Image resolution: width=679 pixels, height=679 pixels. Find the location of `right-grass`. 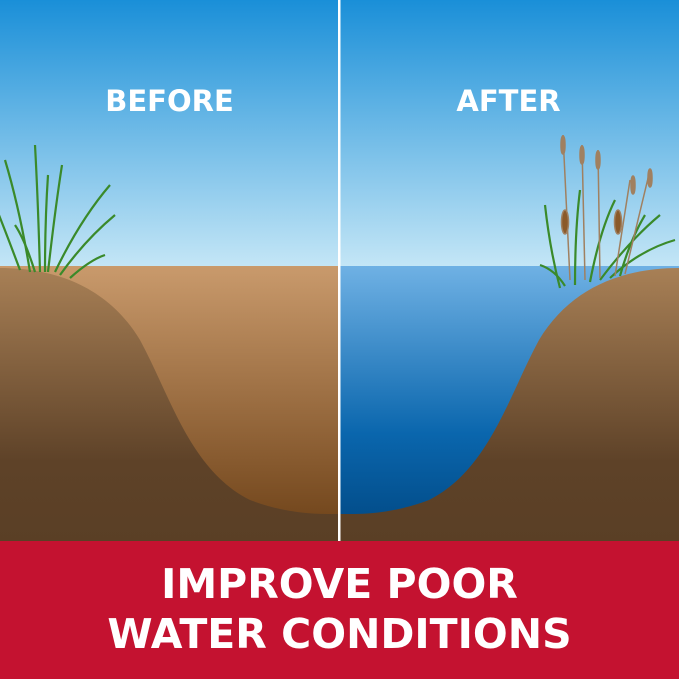

right-grass is located at coordinates (607, 239).